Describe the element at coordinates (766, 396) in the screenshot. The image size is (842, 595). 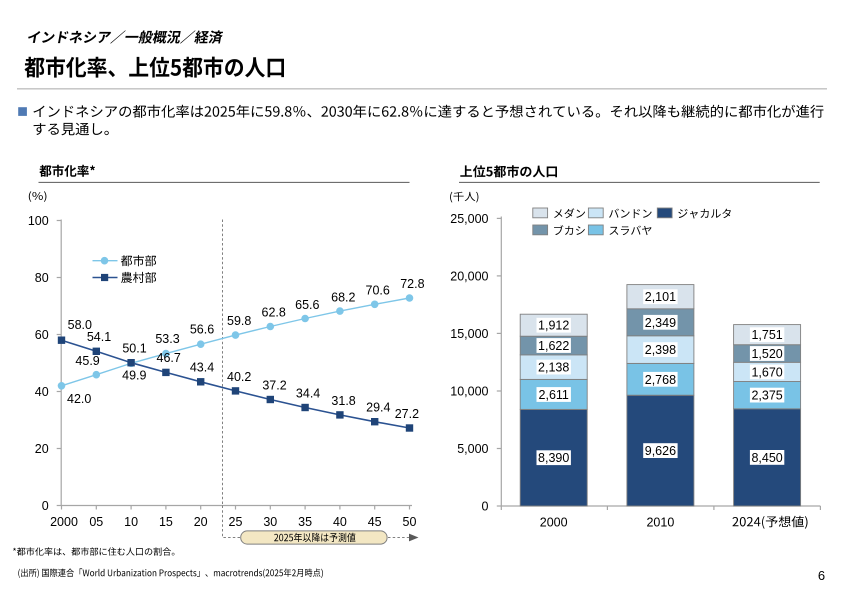
I see `svg-text: 2,375` at that location.